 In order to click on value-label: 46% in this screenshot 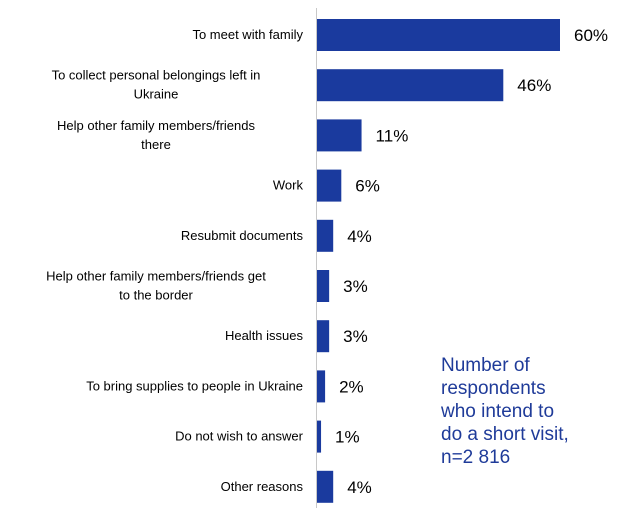, I will do `click(534, 85)`.